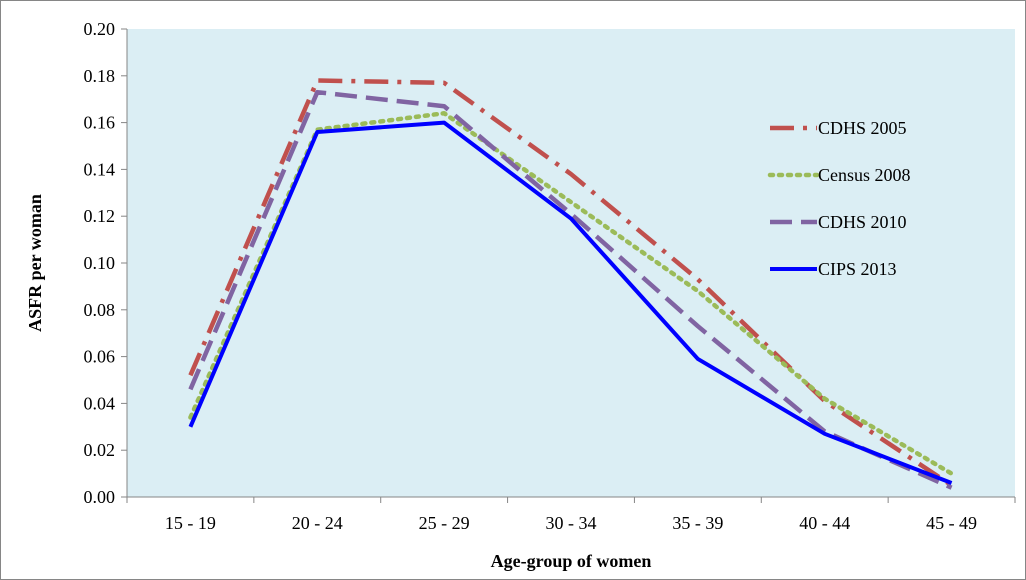 This screenshot has width=1026, height=580. I want to click on legend-item-cdhs-2005: CDHS 2005, so click(838, 128).